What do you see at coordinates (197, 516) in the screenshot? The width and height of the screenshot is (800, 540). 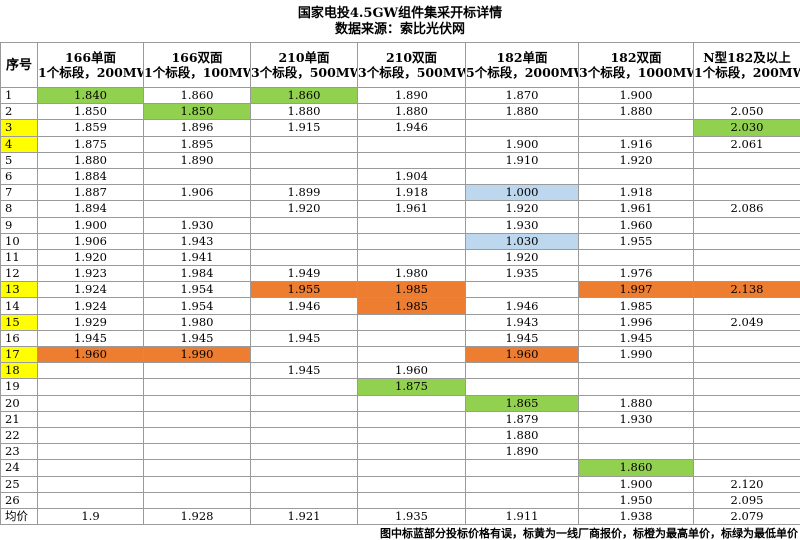 I see `price-cell: 1.928` at bounding box center [197, 516].